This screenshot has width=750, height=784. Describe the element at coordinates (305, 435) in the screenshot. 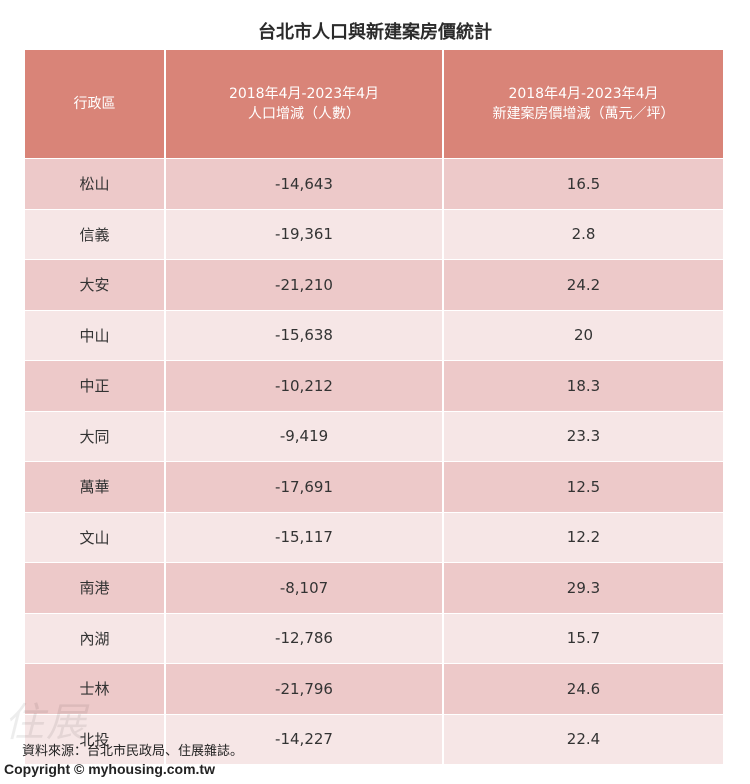

I see `cell-population: -9,419` at that location.